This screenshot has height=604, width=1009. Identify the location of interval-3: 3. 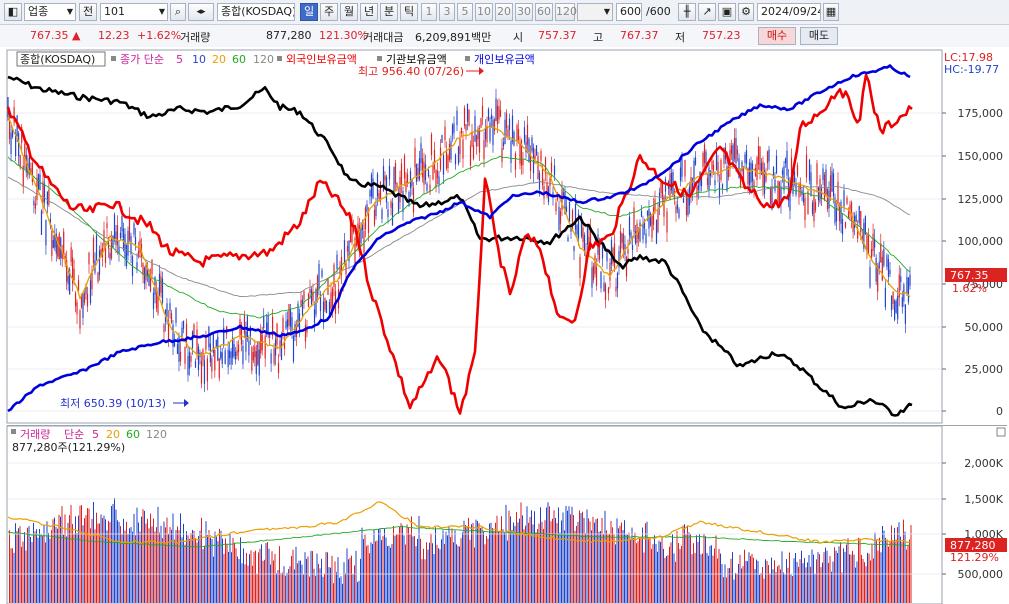
(447, 12).